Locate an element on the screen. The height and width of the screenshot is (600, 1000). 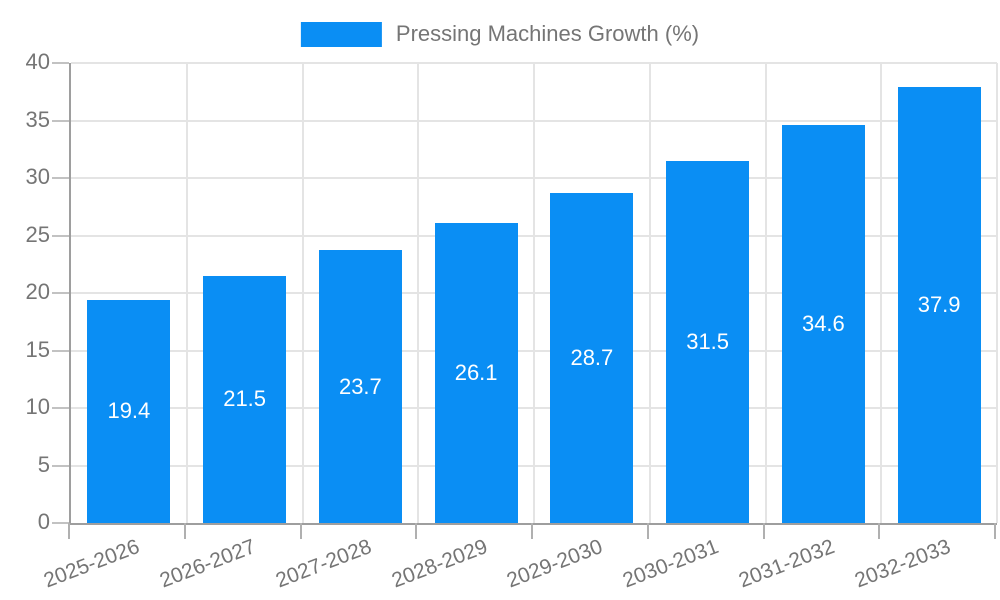
x-axis-tick-label: 2025-2026 is located at coordinates (92, 564).